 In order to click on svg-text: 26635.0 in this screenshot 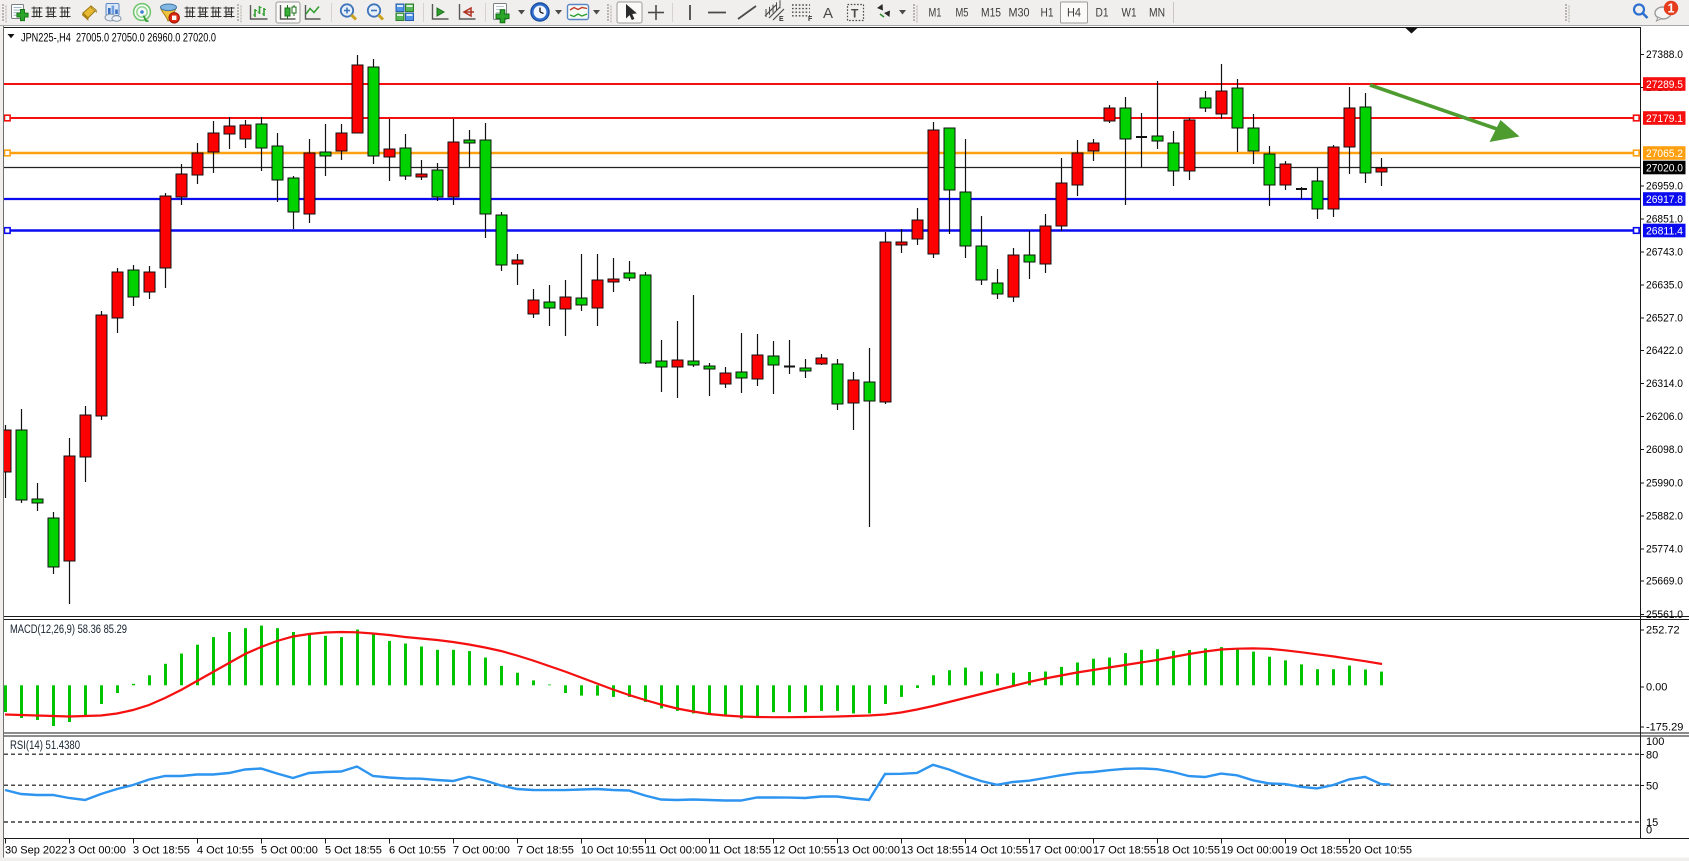, I will do `click(1664, 286)`.